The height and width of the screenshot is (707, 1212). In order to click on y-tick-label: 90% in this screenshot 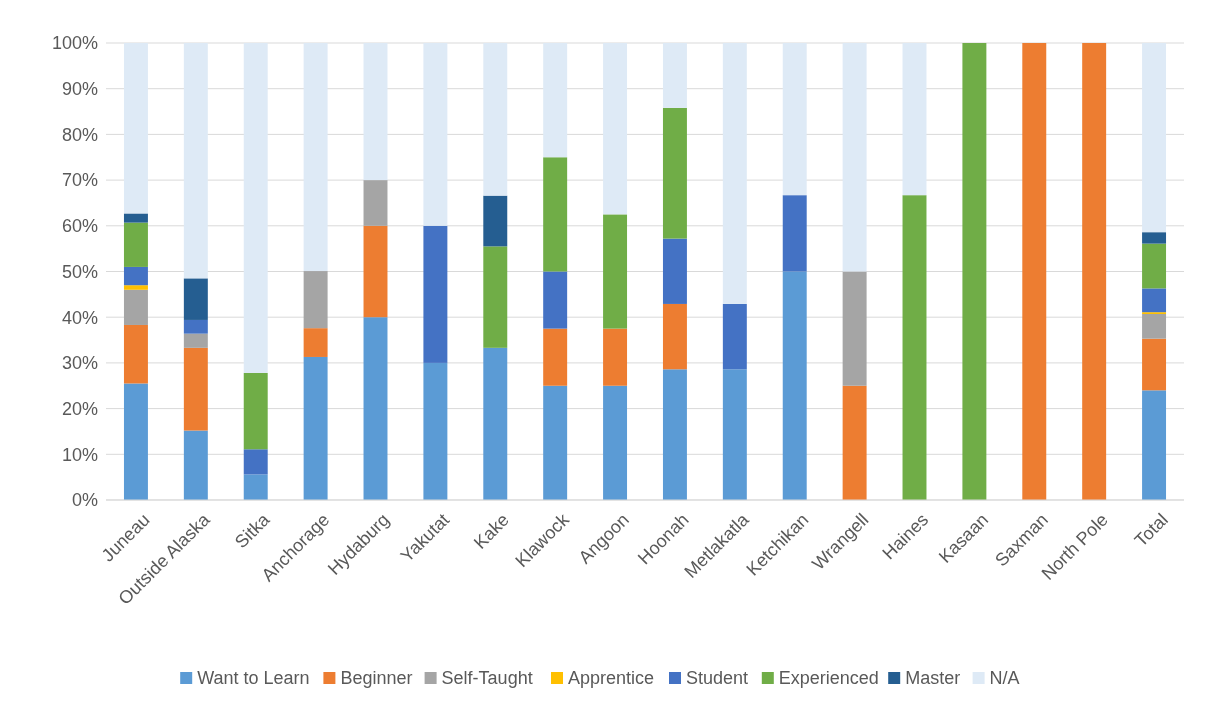, I will do `click(79, 89)`.